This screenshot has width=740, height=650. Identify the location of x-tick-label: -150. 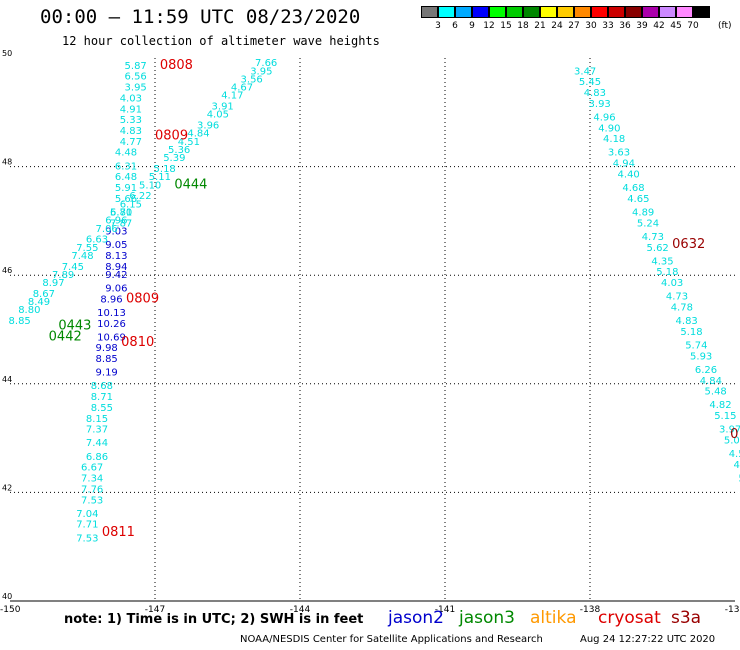
(10, 610).